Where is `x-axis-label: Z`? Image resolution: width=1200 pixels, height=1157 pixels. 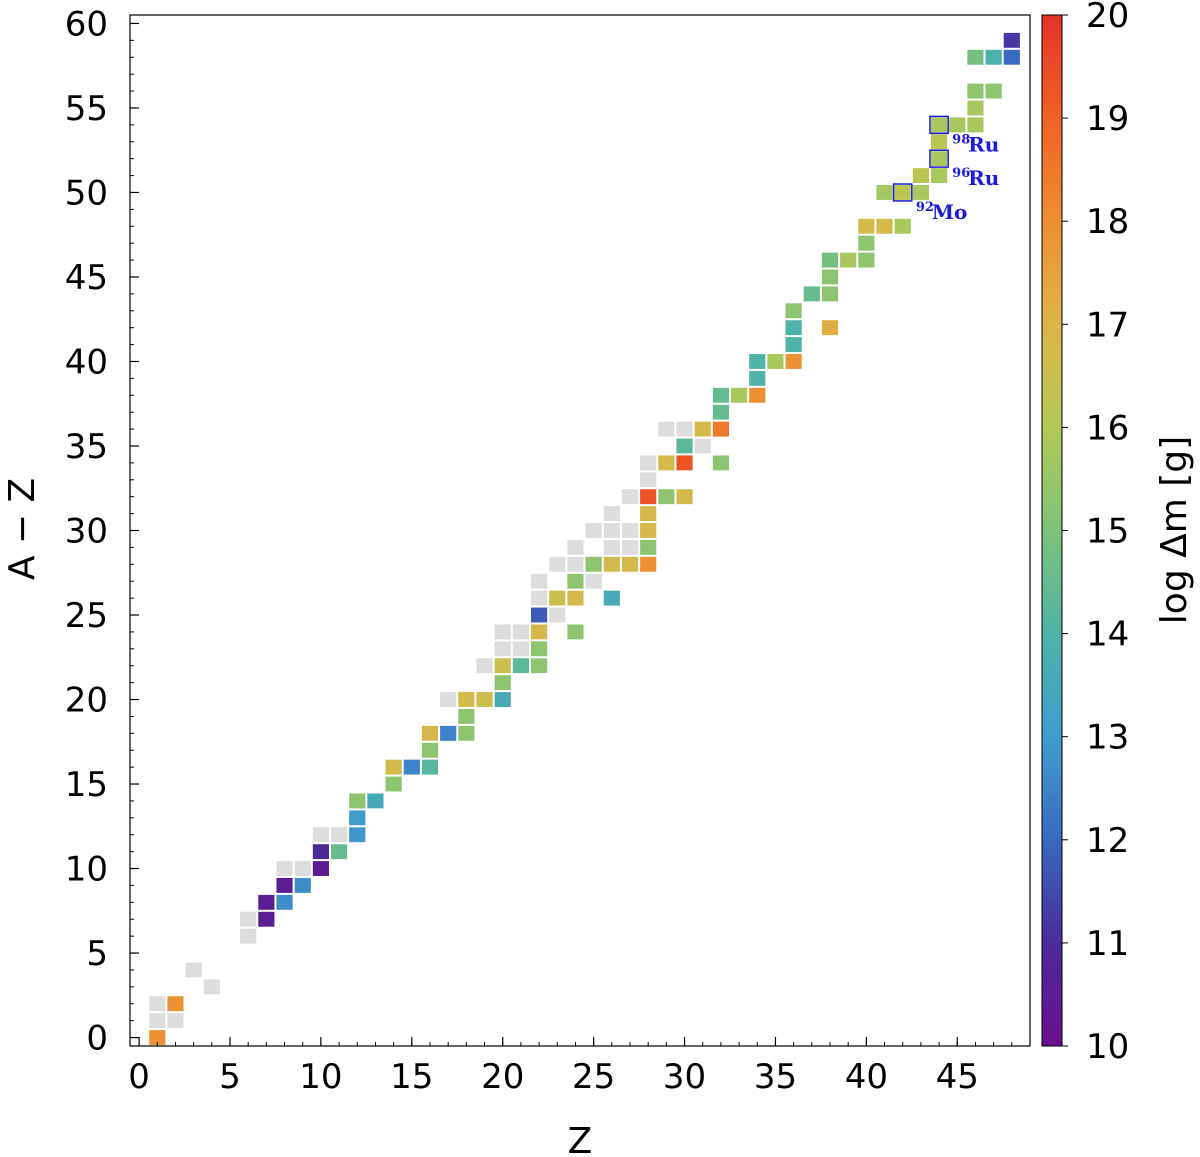 x-axis-label: Z is located at coordinates (580, 1139).